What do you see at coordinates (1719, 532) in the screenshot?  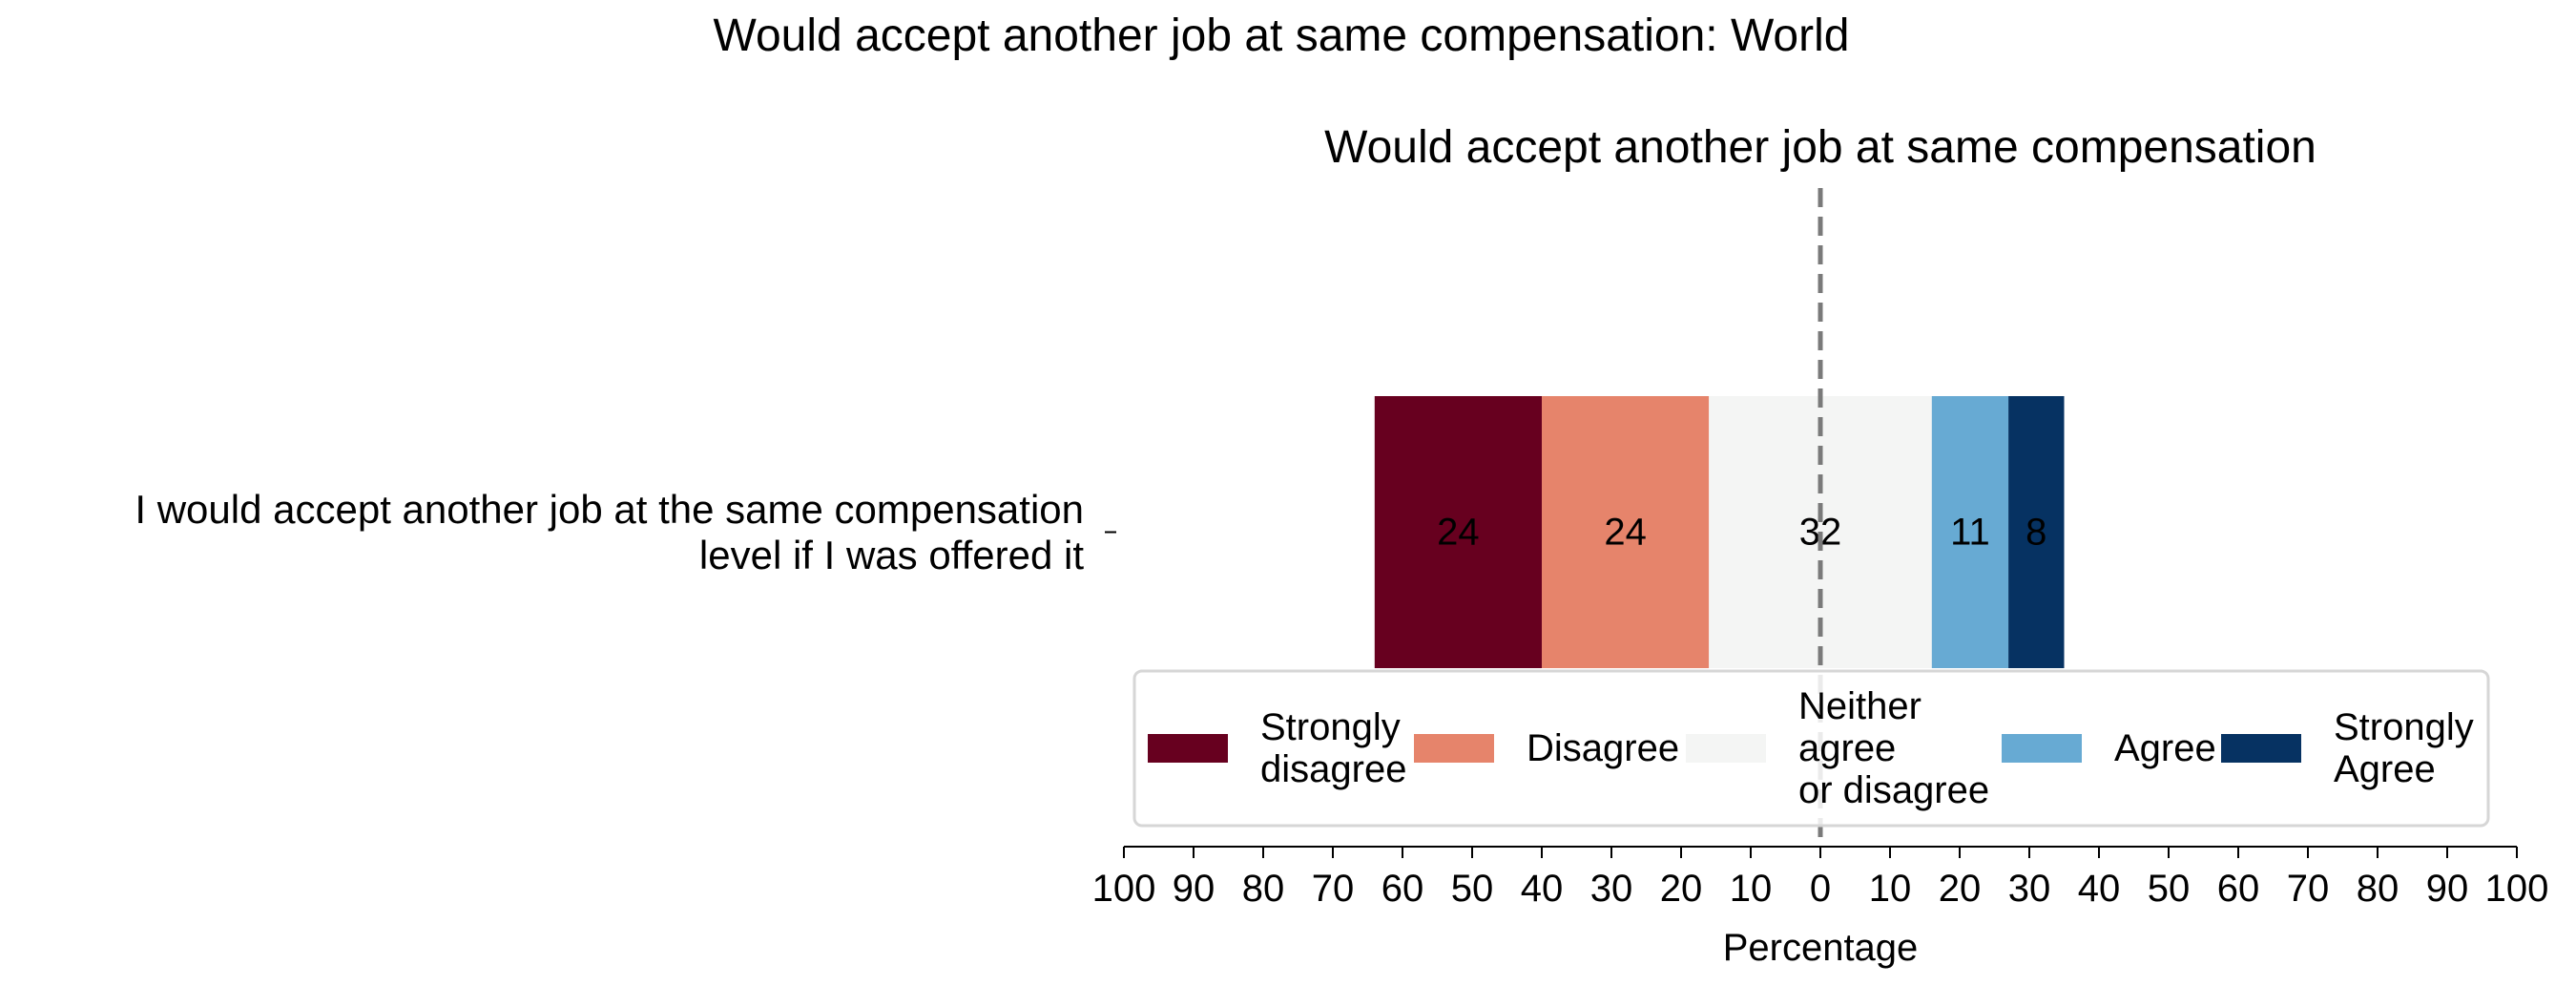 I see `bars-layer: 24 24 32 11 8` at bounding box center [1719, 532].